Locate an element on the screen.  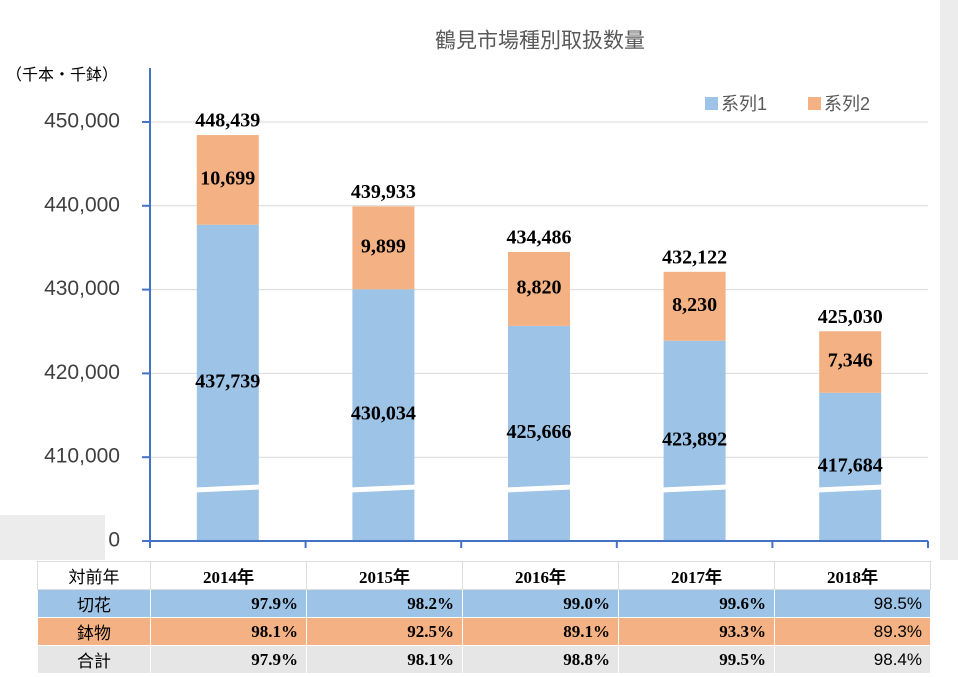
value-label: 417,684 is located at coordinates (850, 465).